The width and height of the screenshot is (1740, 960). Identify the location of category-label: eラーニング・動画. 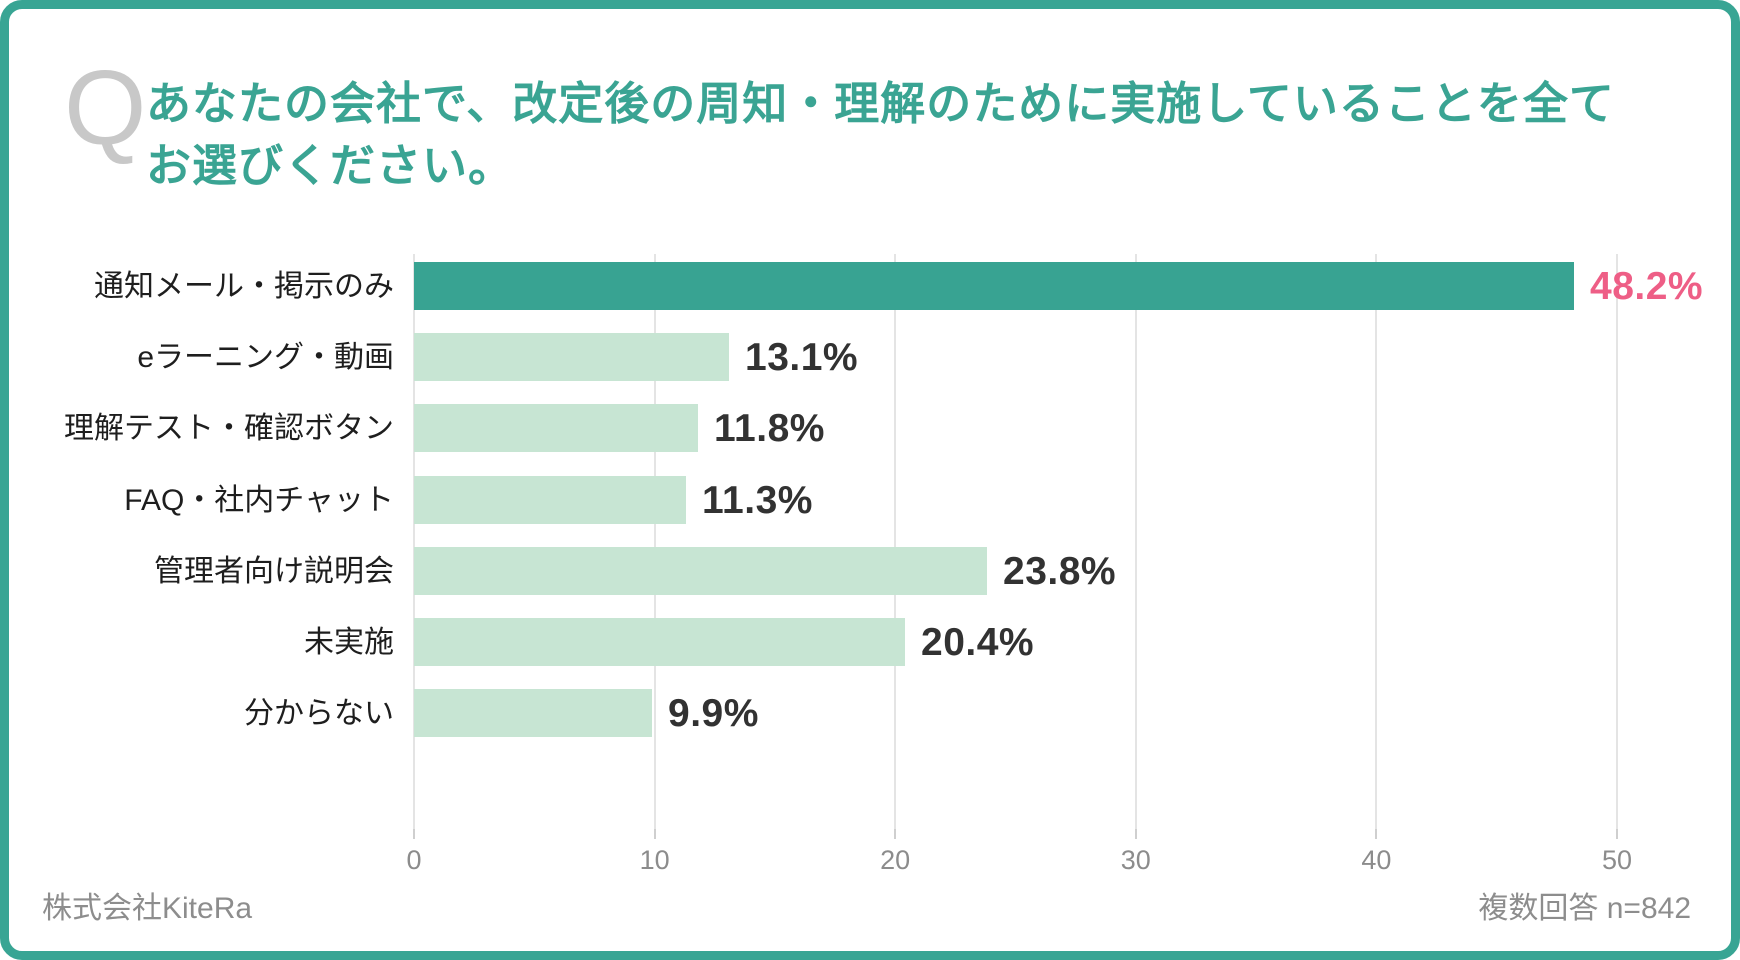
(265, 357).